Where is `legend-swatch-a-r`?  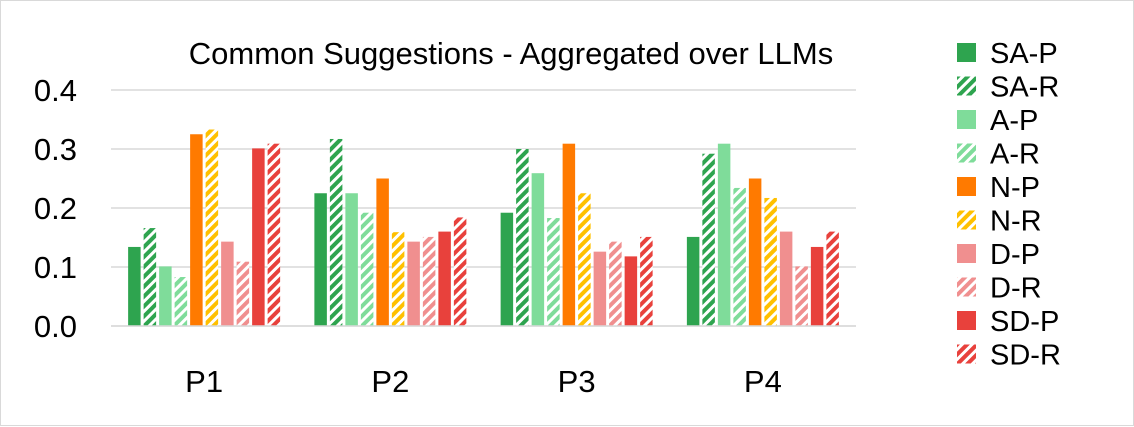 legend-swatch-a-r is located at coordinates (966, 153).